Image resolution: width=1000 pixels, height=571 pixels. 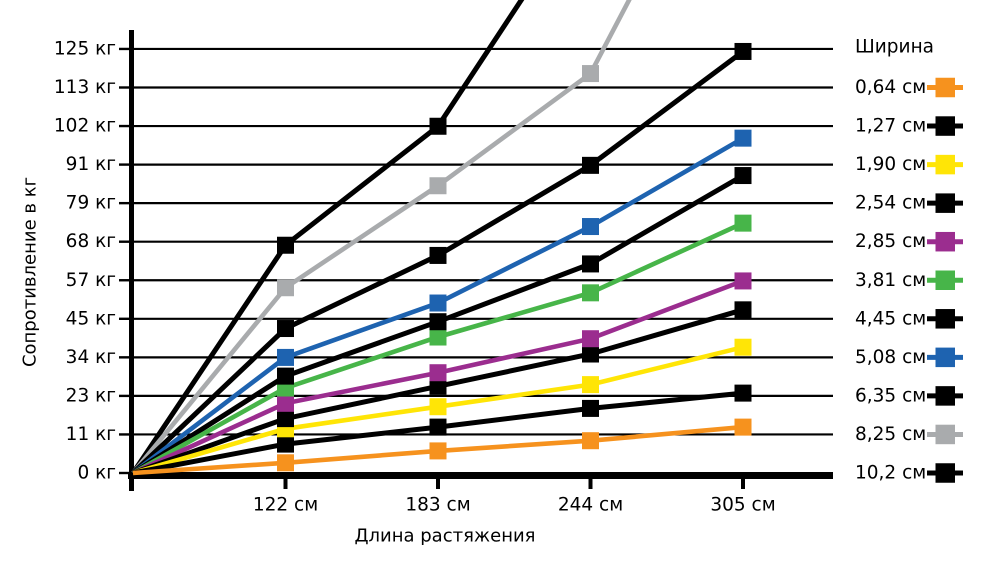 What do you see at coordinates (85, 48) in the screenshot?
I see `y-tick-label: 125 кг` at bounding box center [85, 48].